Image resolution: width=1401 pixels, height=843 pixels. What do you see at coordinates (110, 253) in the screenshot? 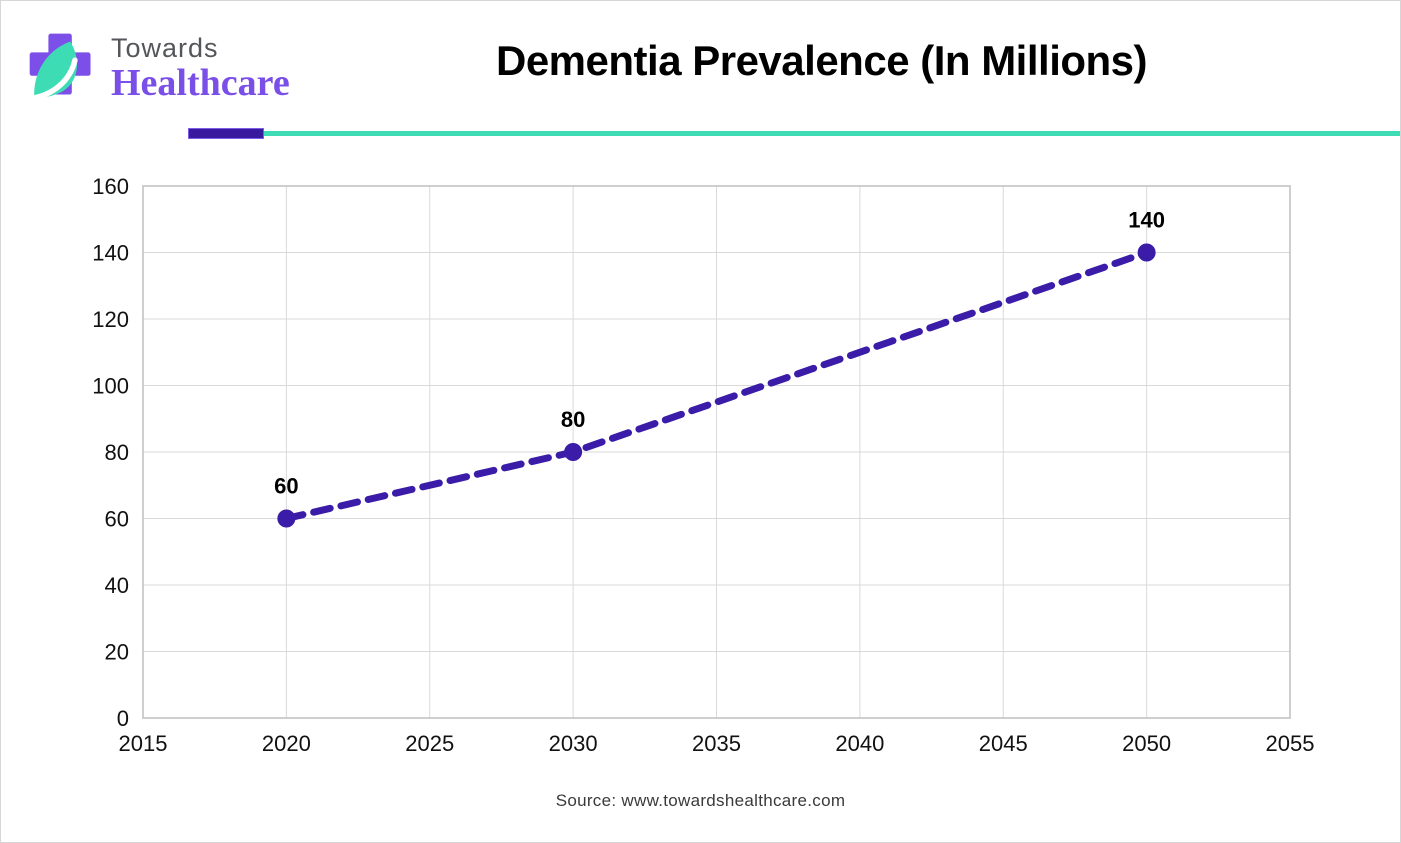
I see `y-tick-label: 140` at bounding box center [110, 253].